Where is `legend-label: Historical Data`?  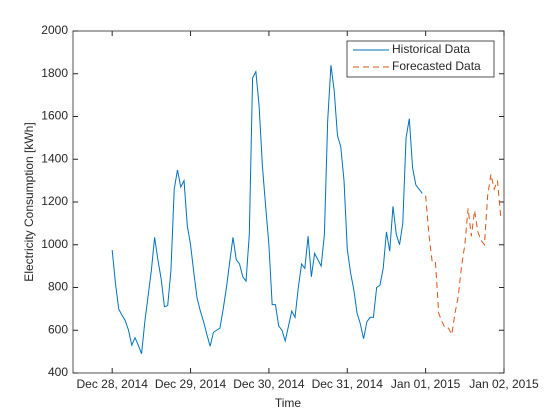
legend-label: Historical Data is located at coordinates (431, 49).